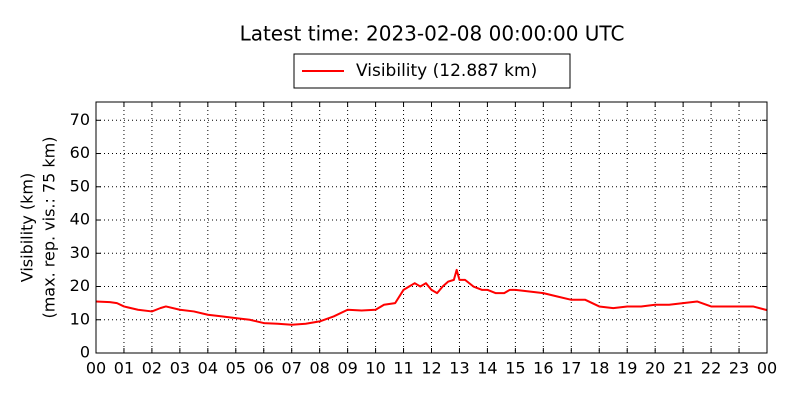  What do you see at coordinates (431, 297) in the screenshot?
I see `data-line` at bounding box center [431, 297].